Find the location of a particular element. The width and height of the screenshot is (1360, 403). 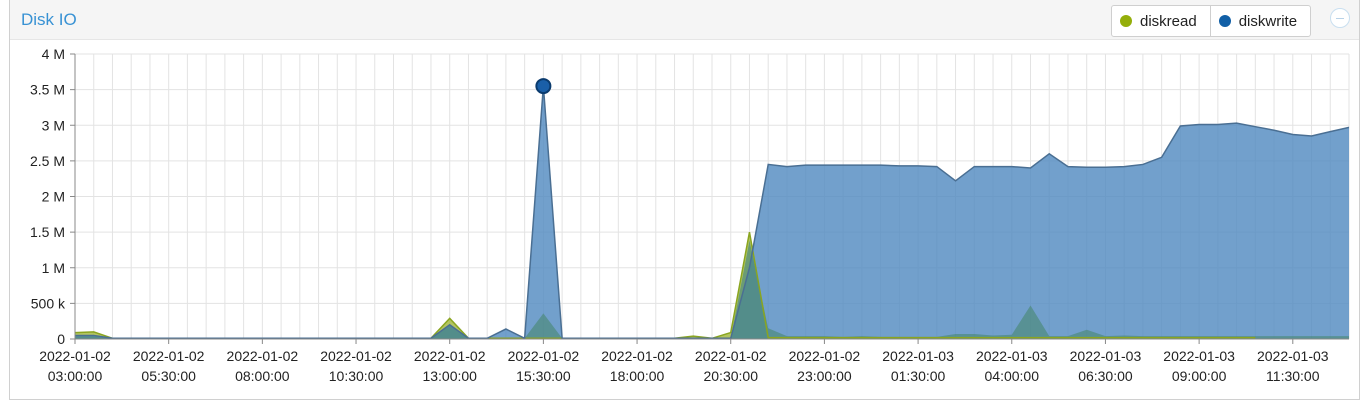

chart-legend: diskread diskwrite is located at coordinates (1211, 21).